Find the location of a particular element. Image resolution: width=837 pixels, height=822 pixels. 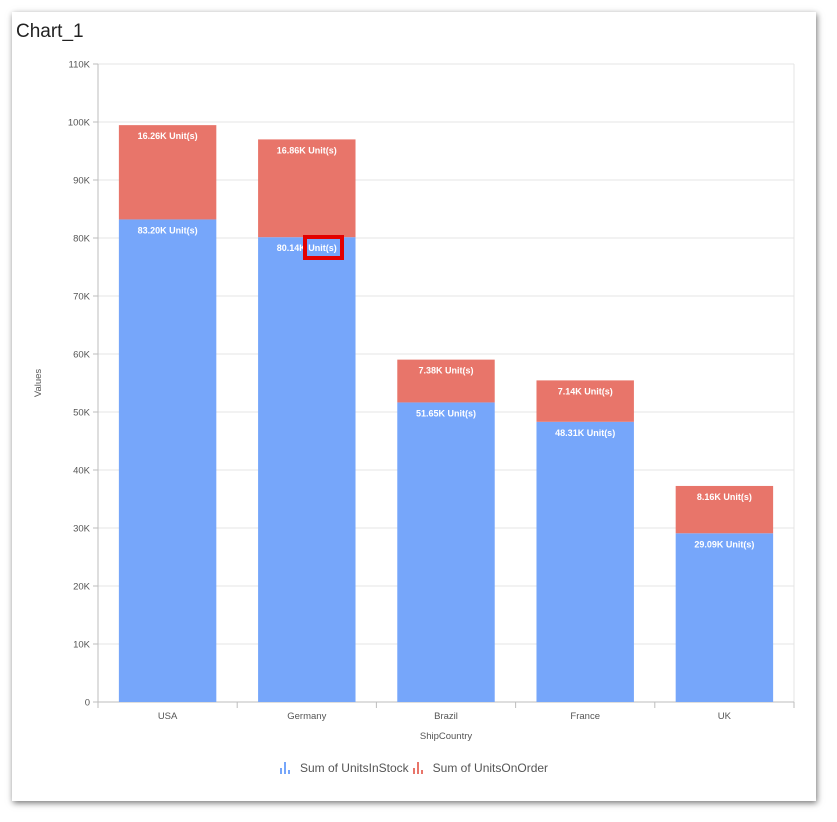

y-tick-label: 60K is located at coordinates (82, 355).